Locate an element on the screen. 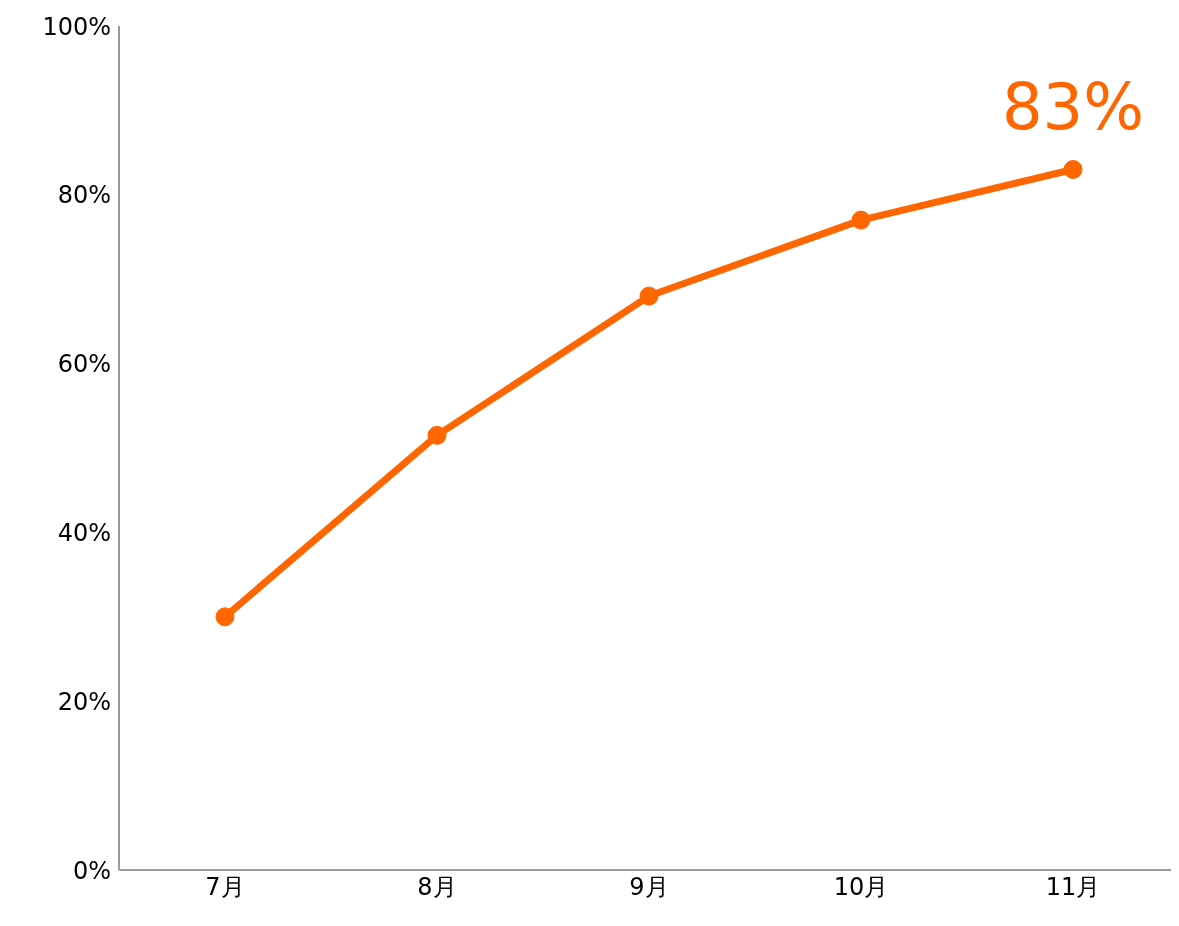  y-tick-label: 80% is located at coordinates (84, 195).